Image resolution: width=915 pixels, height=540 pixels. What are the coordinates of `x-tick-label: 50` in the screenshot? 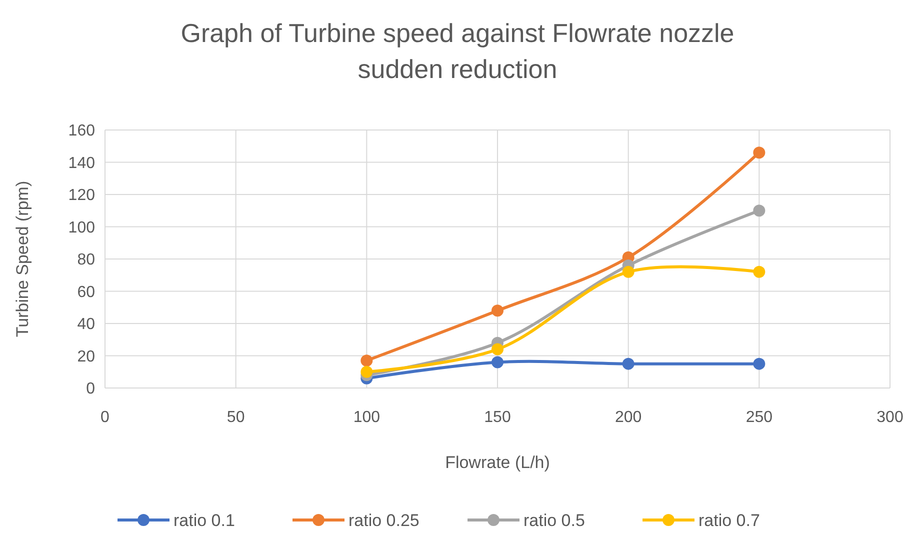 It's located at (235, 417).